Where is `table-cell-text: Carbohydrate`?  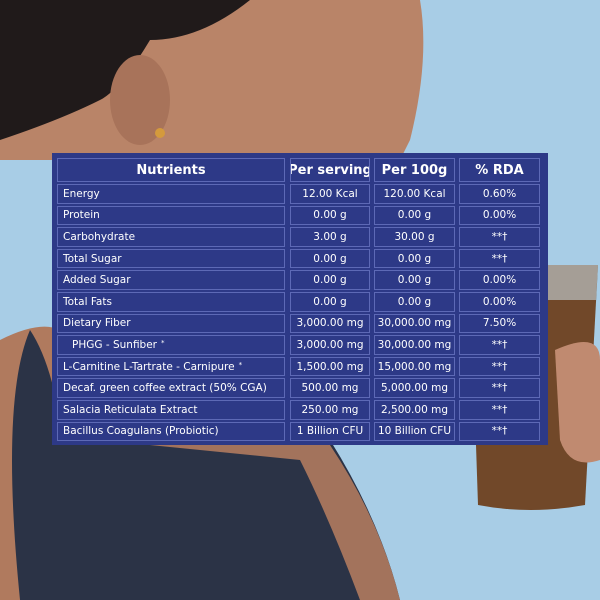 table-cell-text: Carbohydrate is located at coordinates (99, 236).